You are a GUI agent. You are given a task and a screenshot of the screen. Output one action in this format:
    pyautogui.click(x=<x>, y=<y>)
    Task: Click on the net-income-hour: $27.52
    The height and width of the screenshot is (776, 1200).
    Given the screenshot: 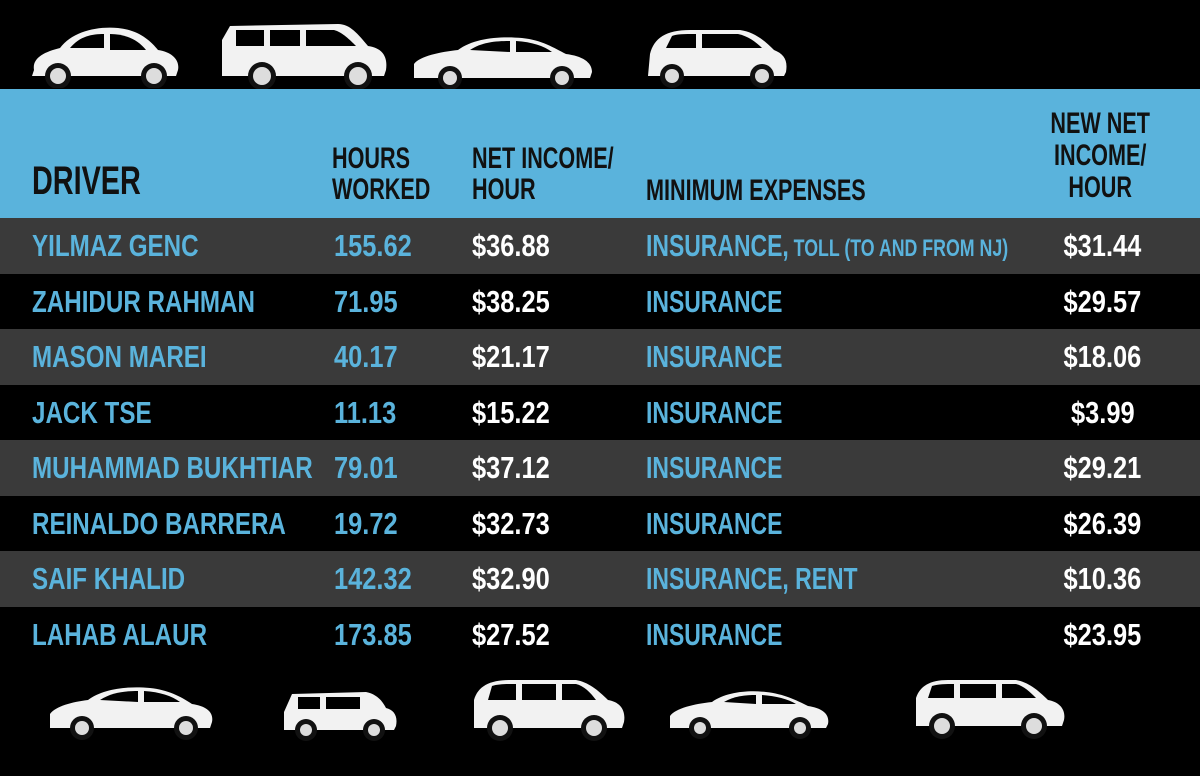 What is the action you would take?
    pyautogui.click(x=511, y=634)
    